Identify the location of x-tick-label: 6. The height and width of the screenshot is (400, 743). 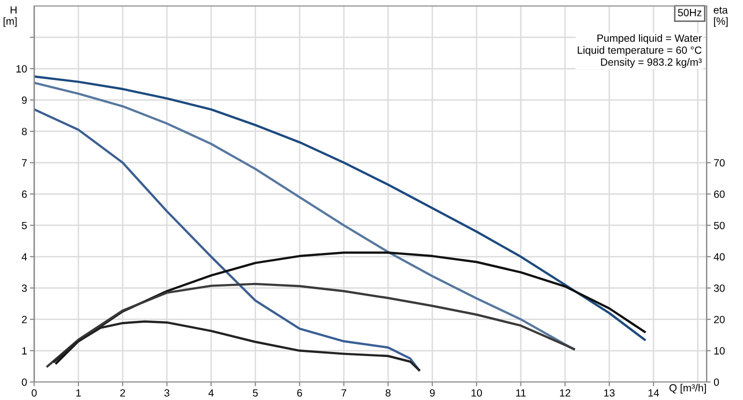
(299, 393).